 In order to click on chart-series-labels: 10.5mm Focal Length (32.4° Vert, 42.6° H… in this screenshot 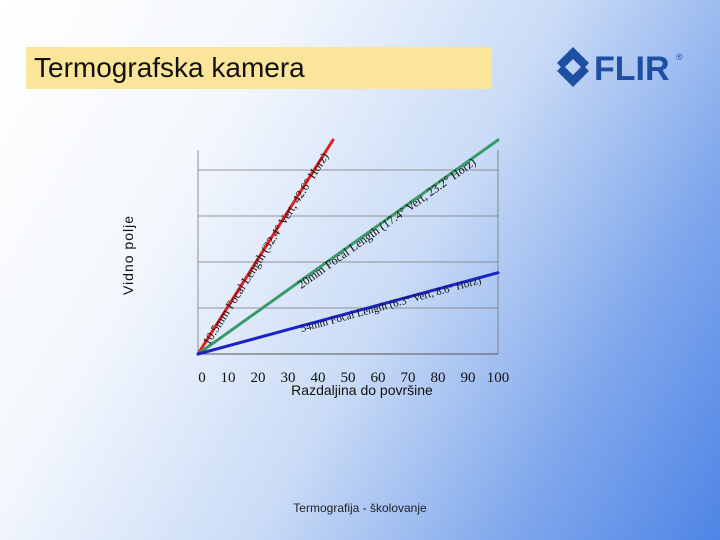, I will do `click(341, 248)`.